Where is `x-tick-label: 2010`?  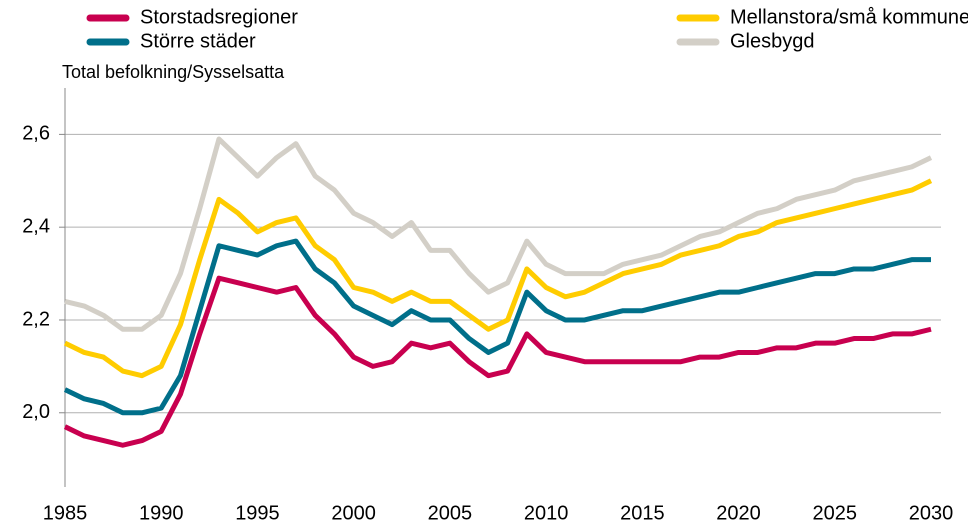 x-tick-label: 2010 is located at coordinates (546, 513).